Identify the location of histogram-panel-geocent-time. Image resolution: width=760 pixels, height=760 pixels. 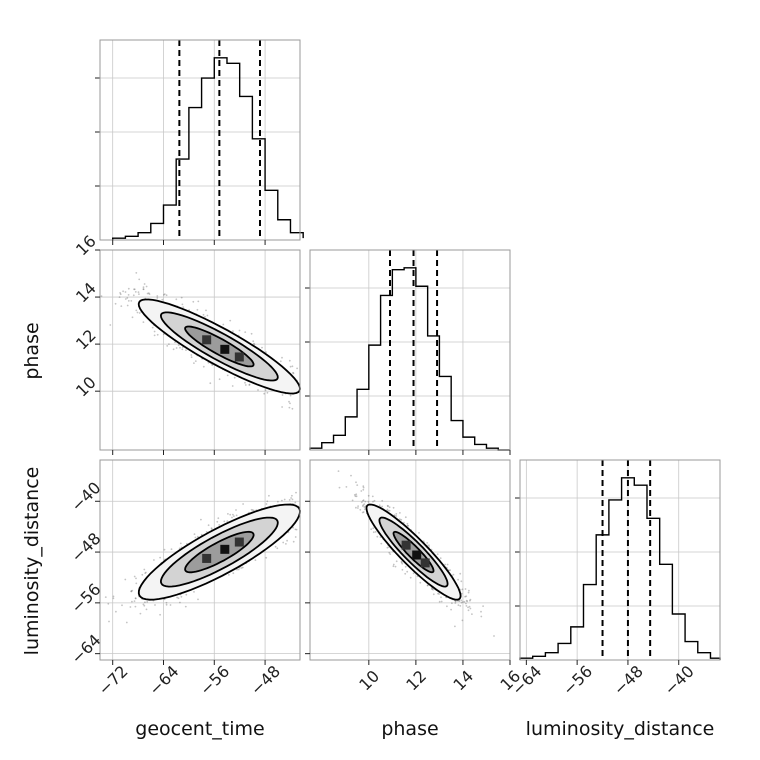
(199, 142).